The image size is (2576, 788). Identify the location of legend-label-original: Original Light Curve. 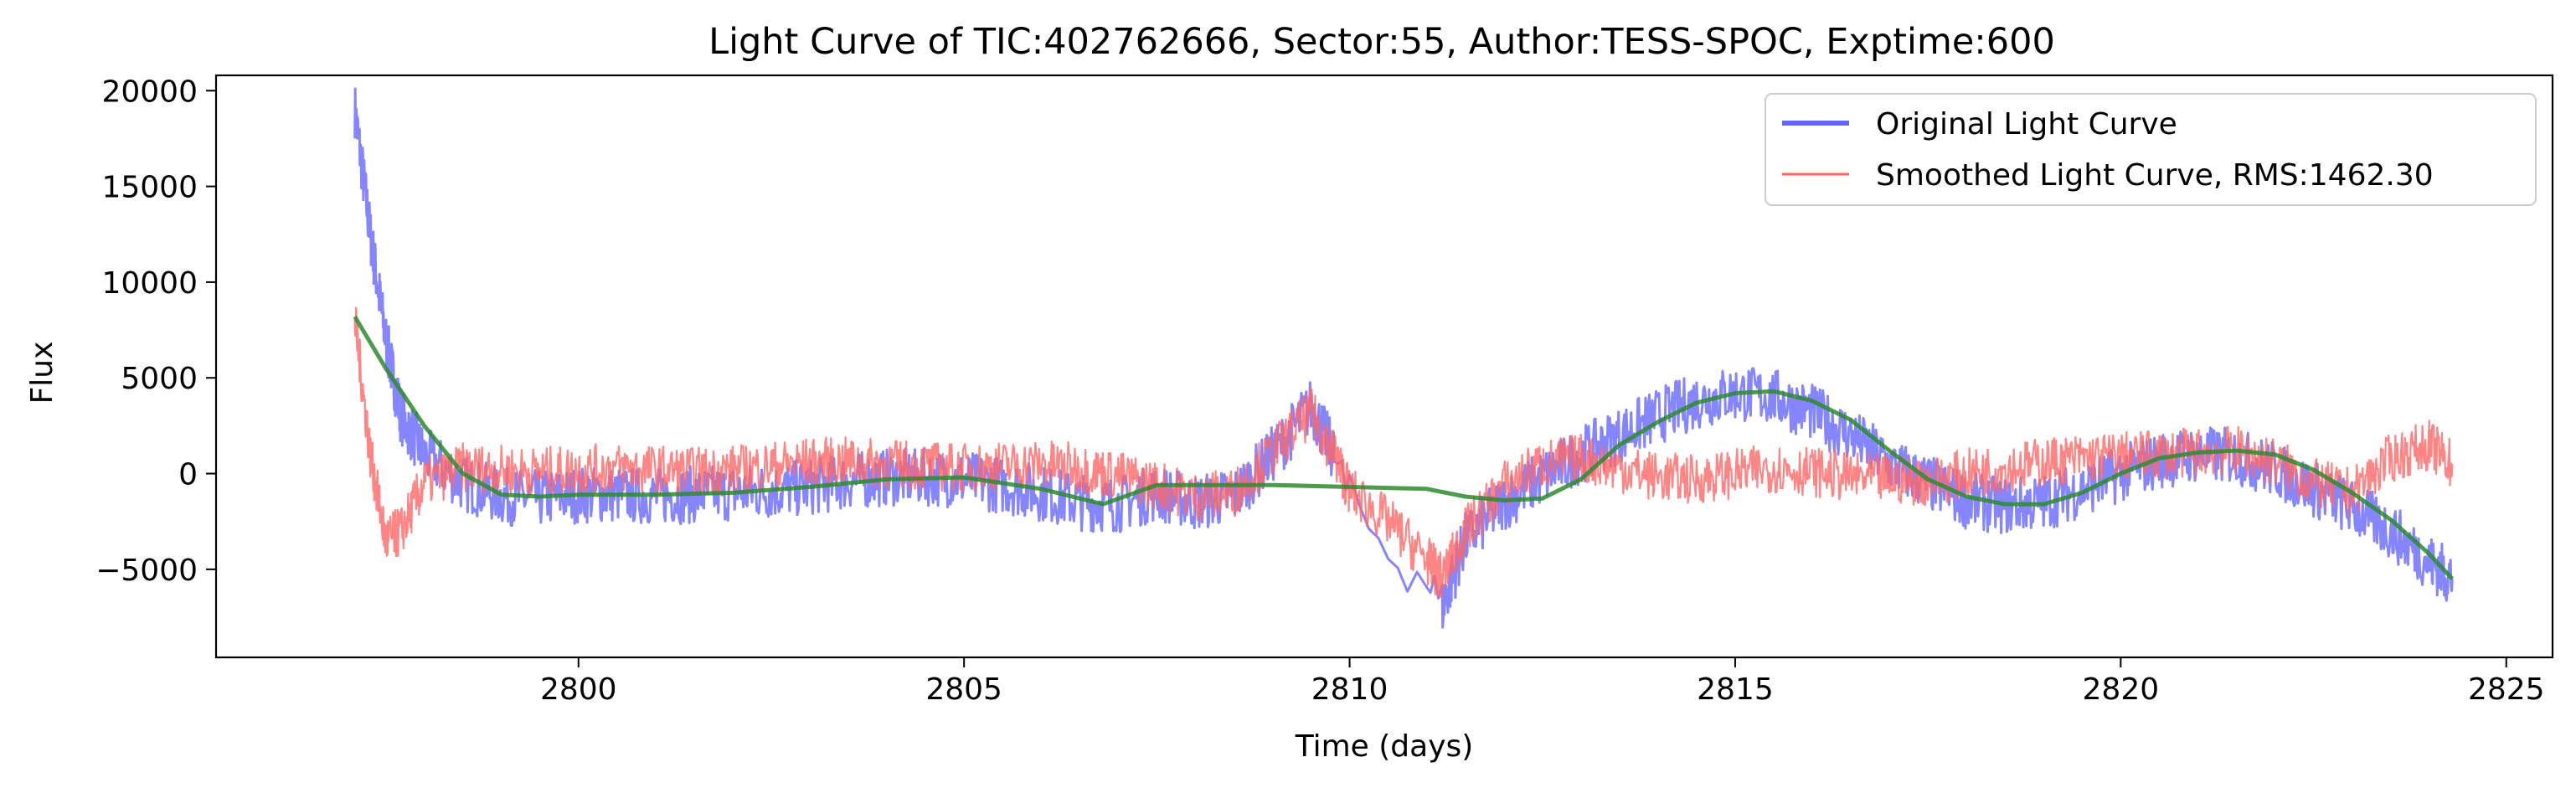
(2026, 124).